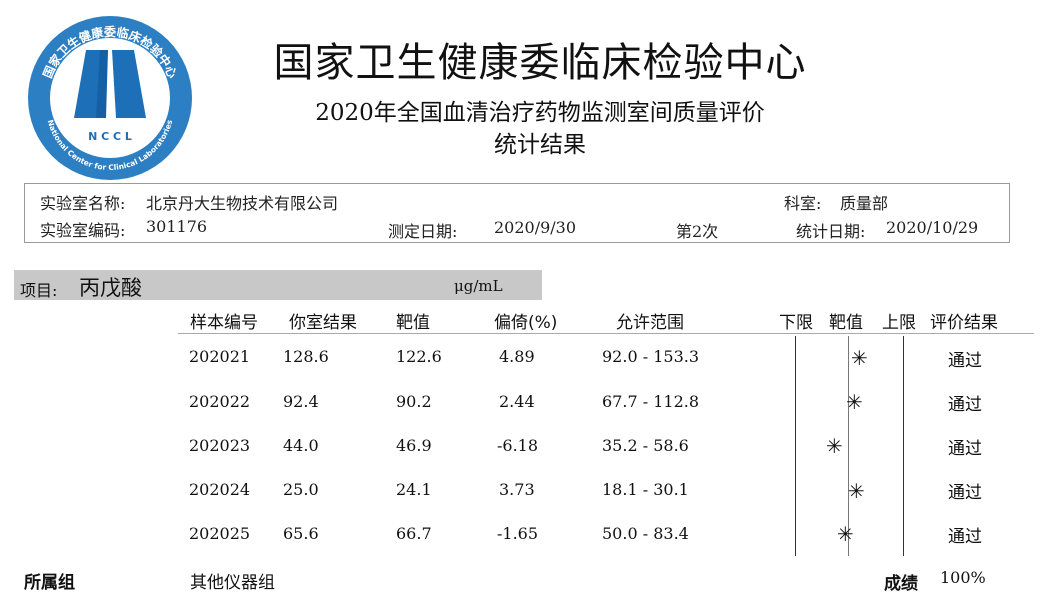 The image size is (1050, 595). I want to click on row-result: 25.0, so click(301, 489).